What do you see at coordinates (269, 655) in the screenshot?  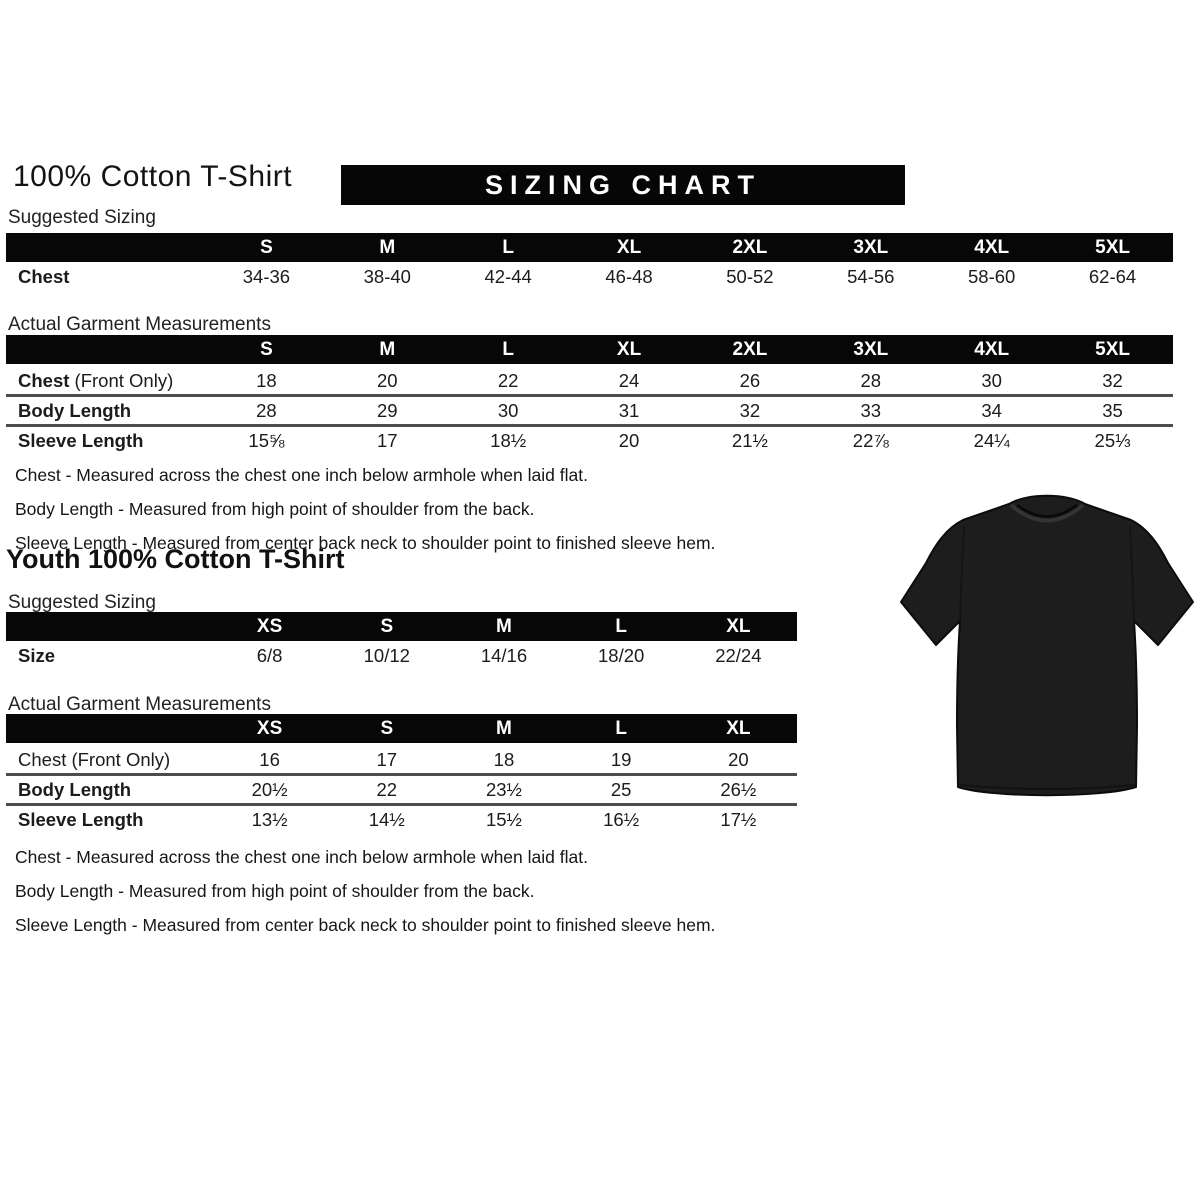 I see `cell: 6/8` at bounding box center [269, 655].